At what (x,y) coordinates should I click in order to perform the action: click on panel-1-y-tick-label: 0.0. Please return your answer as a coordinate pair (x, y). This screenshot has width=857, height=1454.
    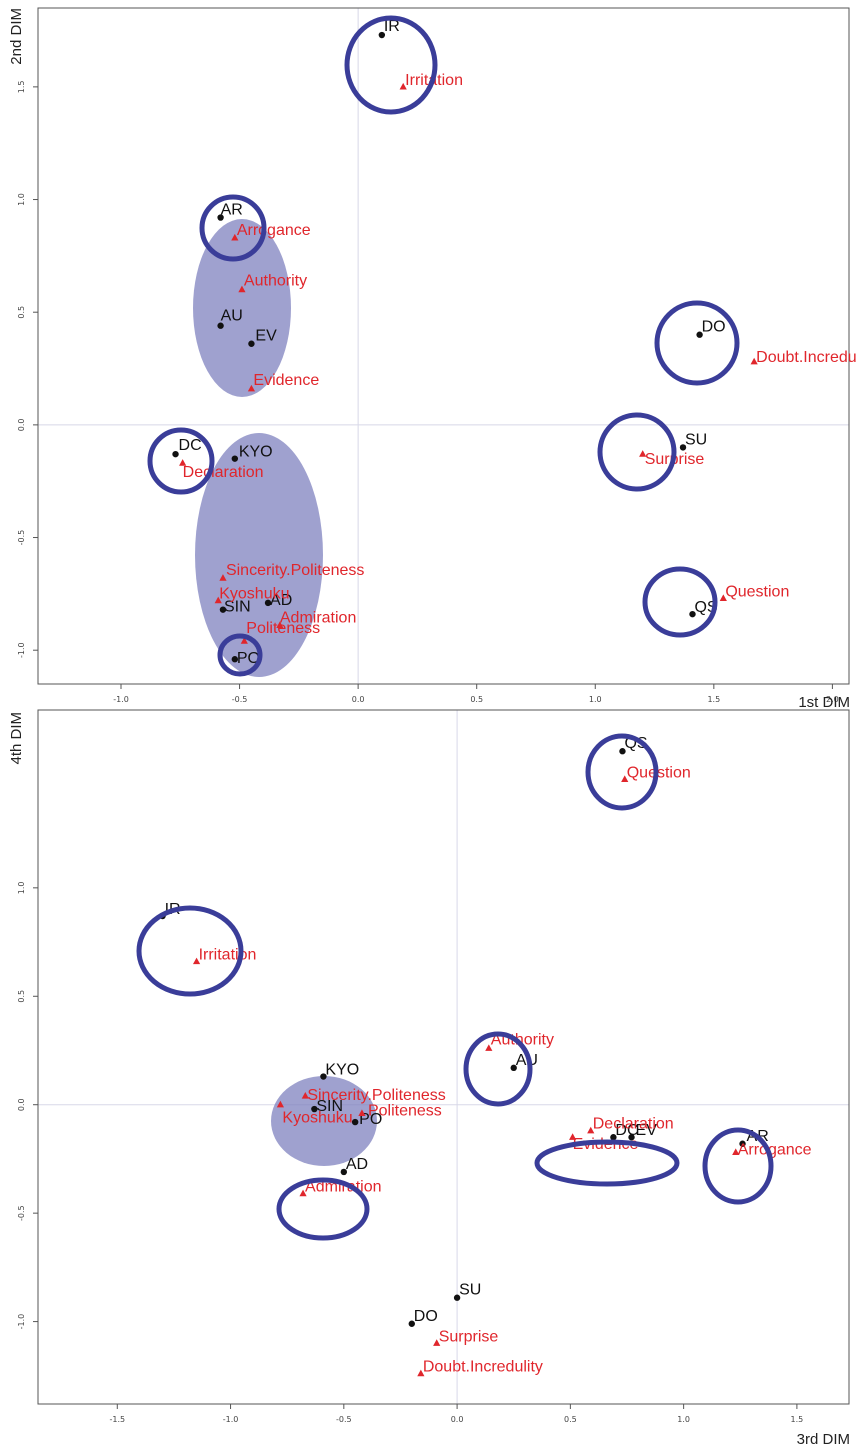
    Looking at the image, I should click on (21, 424).